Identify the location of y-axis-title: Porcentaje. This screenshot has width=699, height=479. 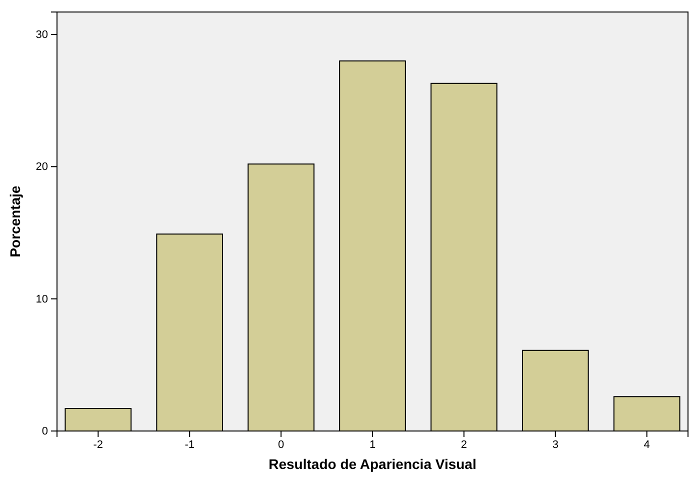
(15, 221).